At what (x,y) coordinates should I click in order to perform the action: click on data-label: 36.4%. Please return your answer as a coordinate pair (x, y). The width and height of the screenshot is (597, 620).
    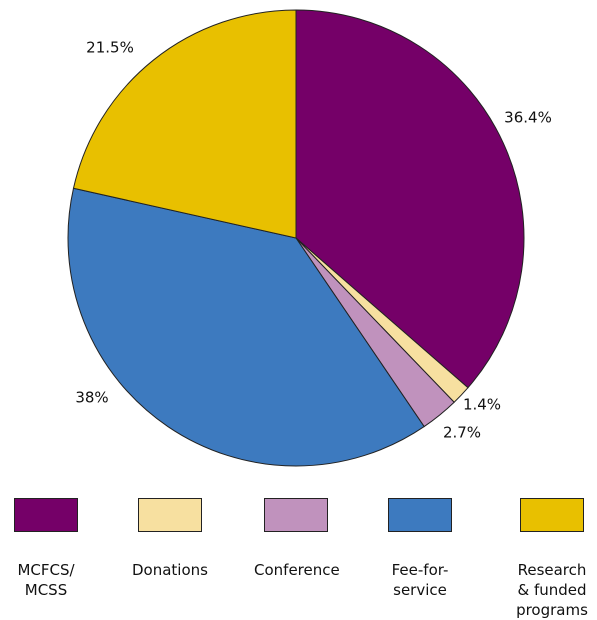
    Looking at the image, I should click on (528, 118).